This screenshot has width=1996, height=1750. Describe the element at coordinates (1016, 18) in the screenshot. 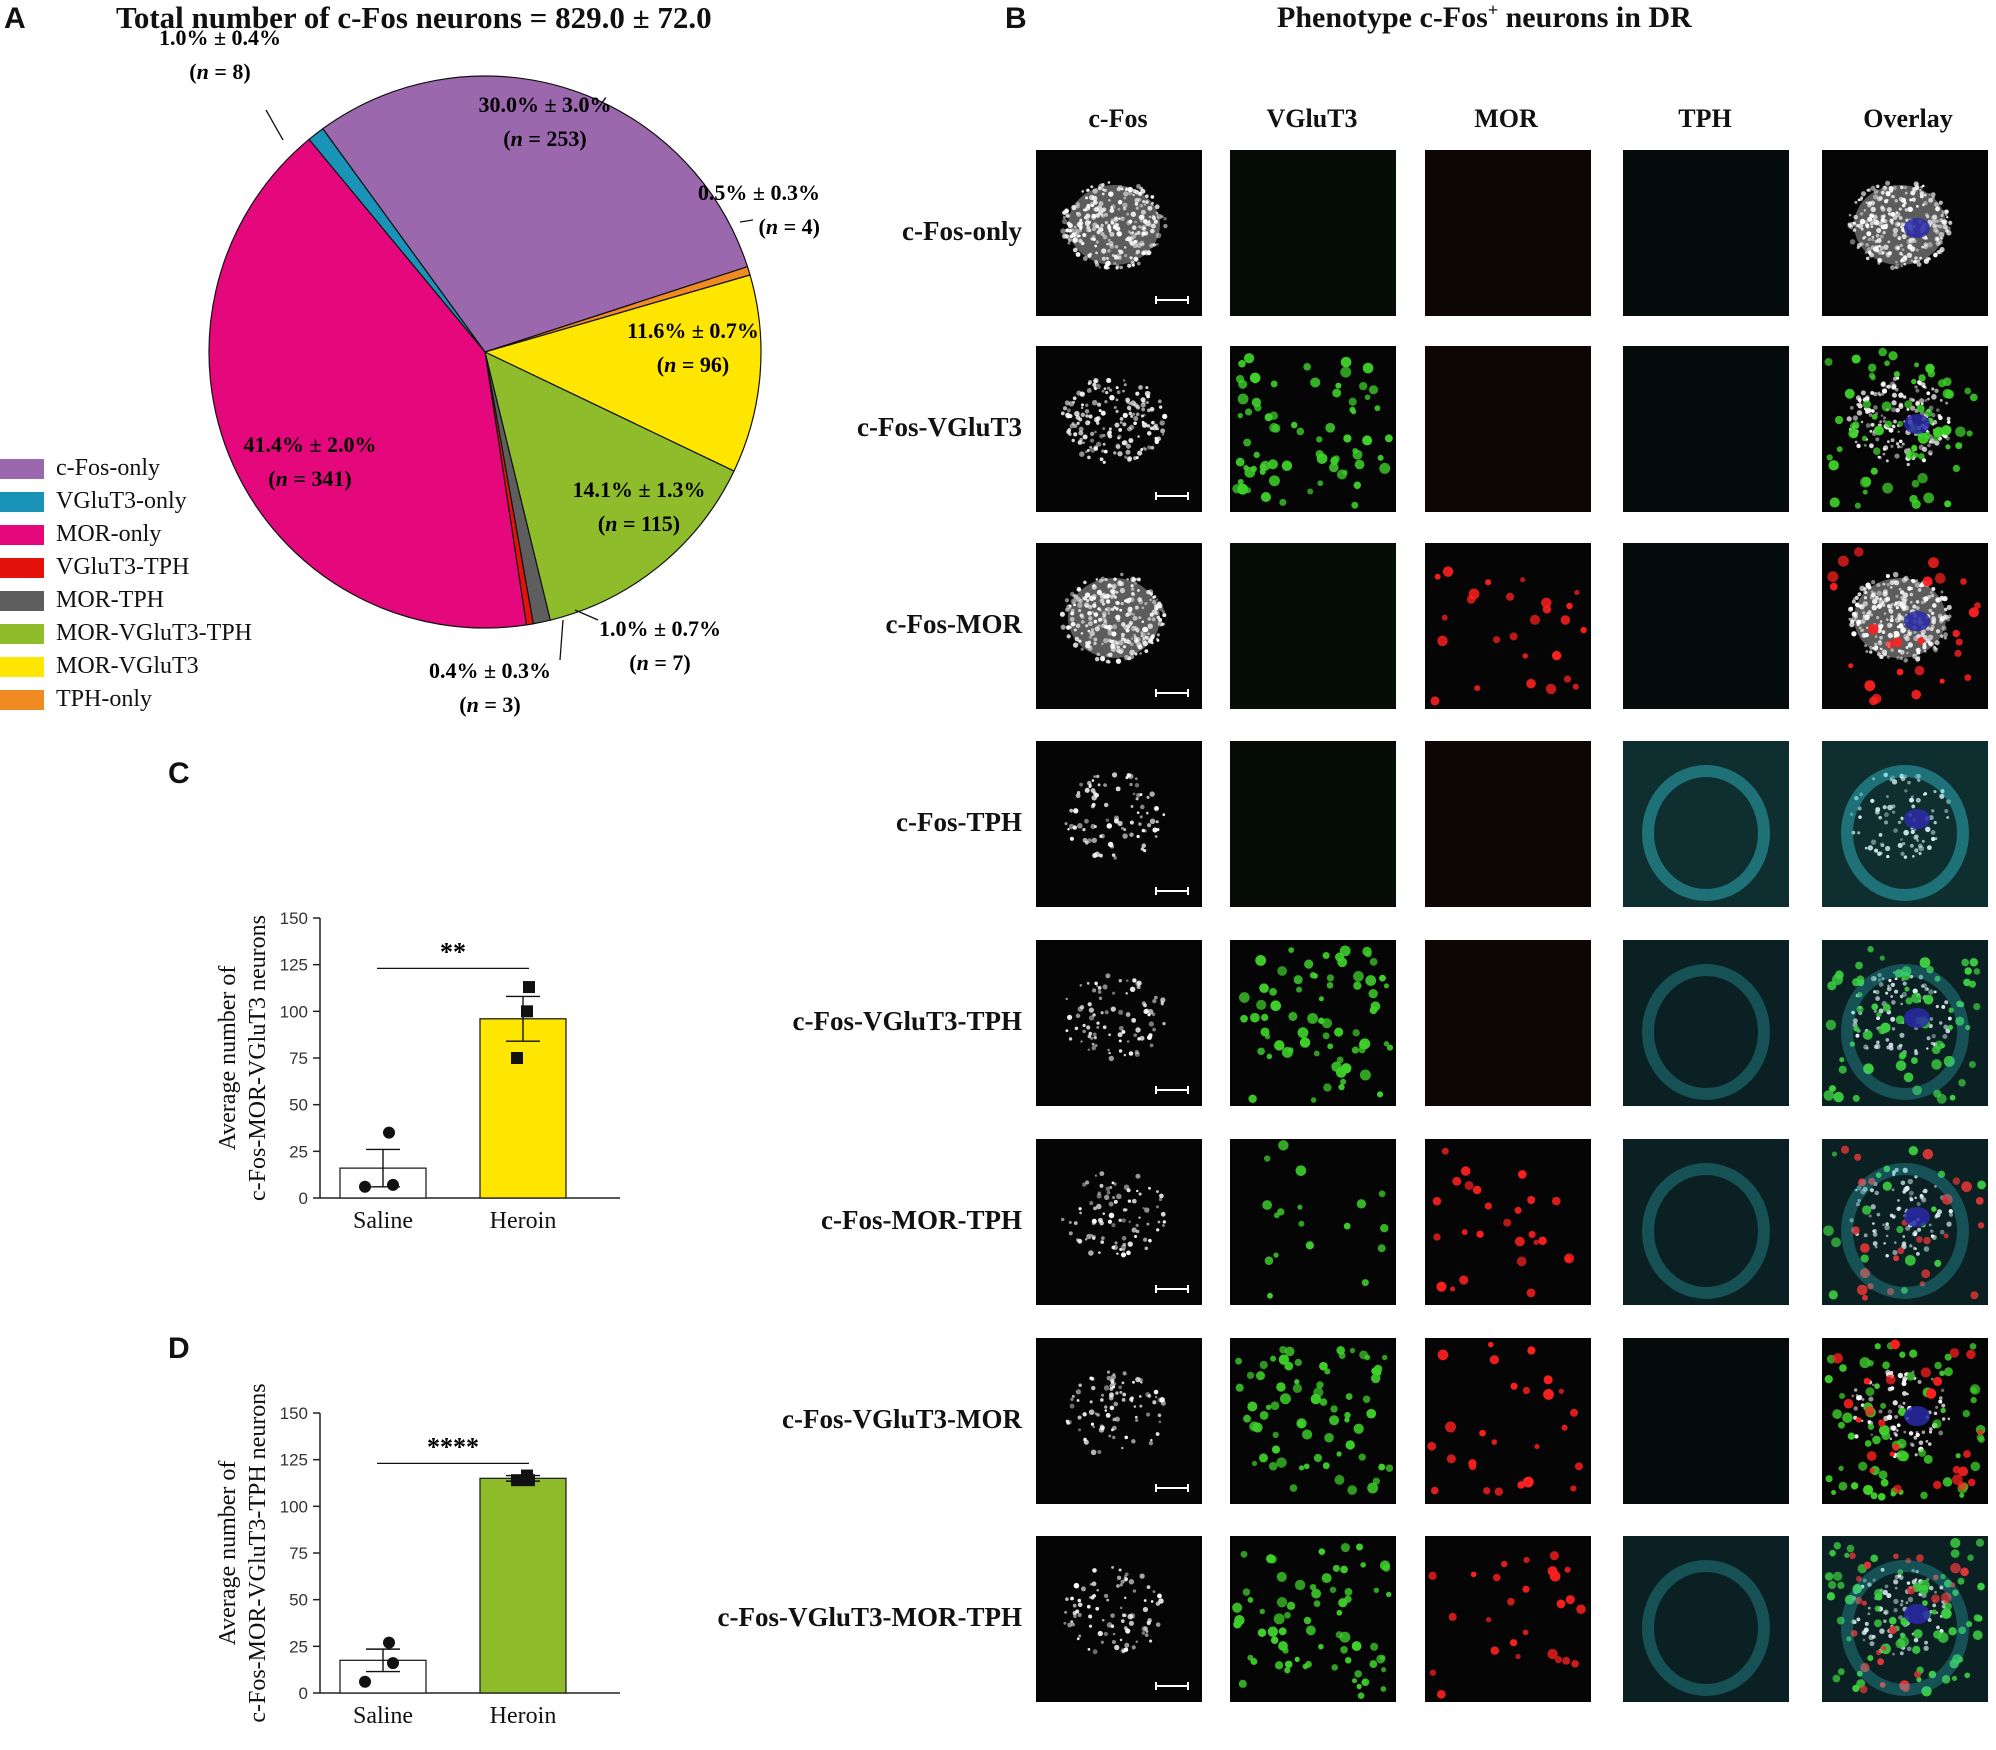

I see `panel-b-letter: B` at that location.